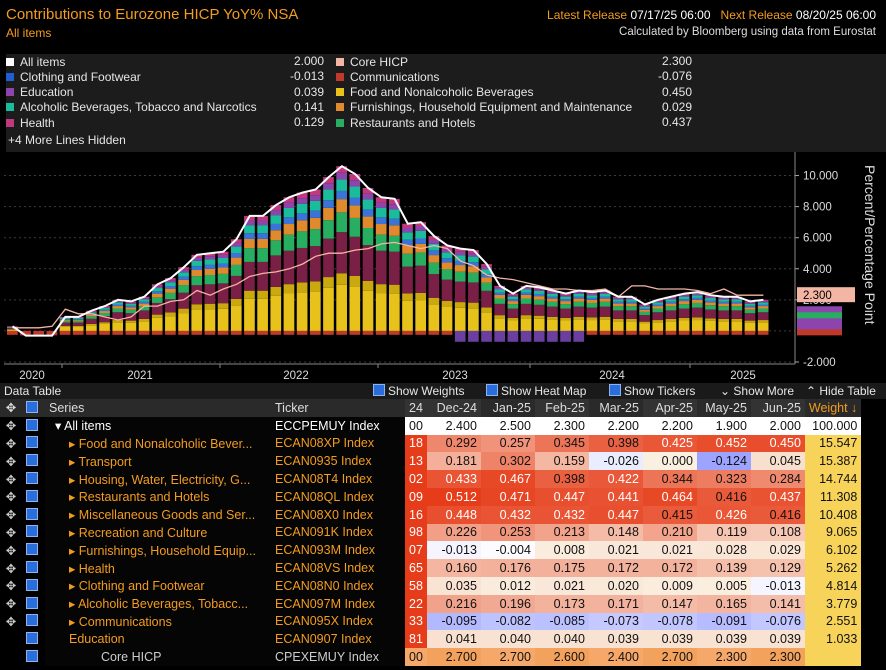 The height and width of the screenshot is (670, 886). Describe the element at coordinates (39, 92) in the screenshot. I see `legend-item: Education` at that location.